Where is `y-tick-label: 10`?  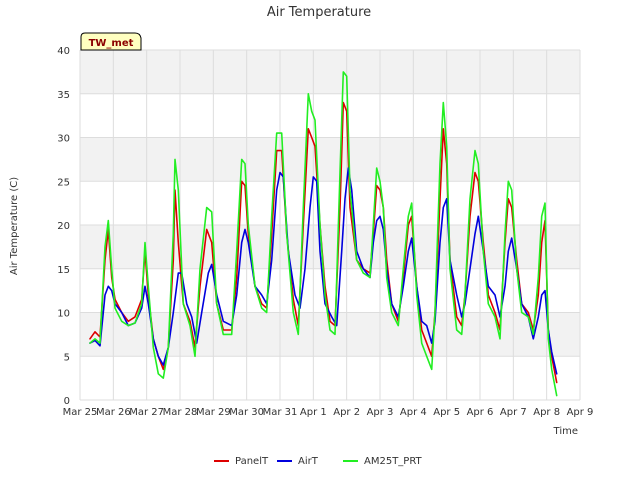 y-tick-label: 10 is located at coordinates (63, 314).